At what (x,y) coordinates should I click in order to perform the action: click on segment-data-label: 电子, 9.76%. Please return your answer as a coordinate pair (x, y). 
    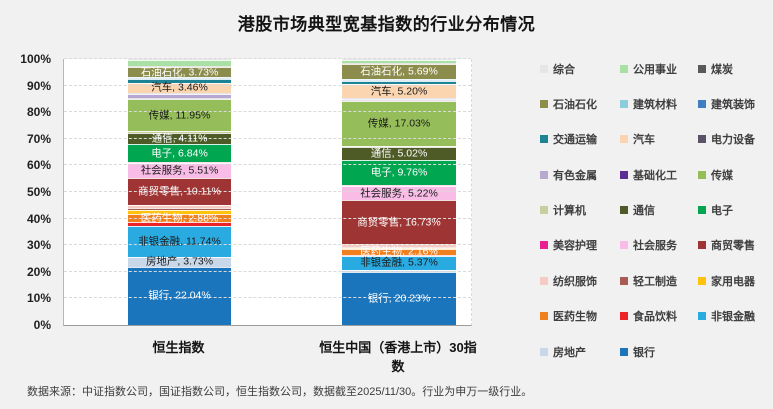
    Looking at the image, I should click on (399, 172).